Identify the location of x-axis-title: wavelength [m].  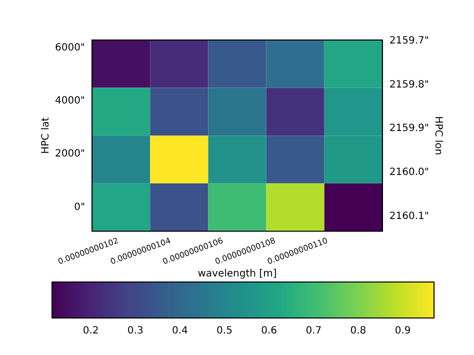
(237, 274).